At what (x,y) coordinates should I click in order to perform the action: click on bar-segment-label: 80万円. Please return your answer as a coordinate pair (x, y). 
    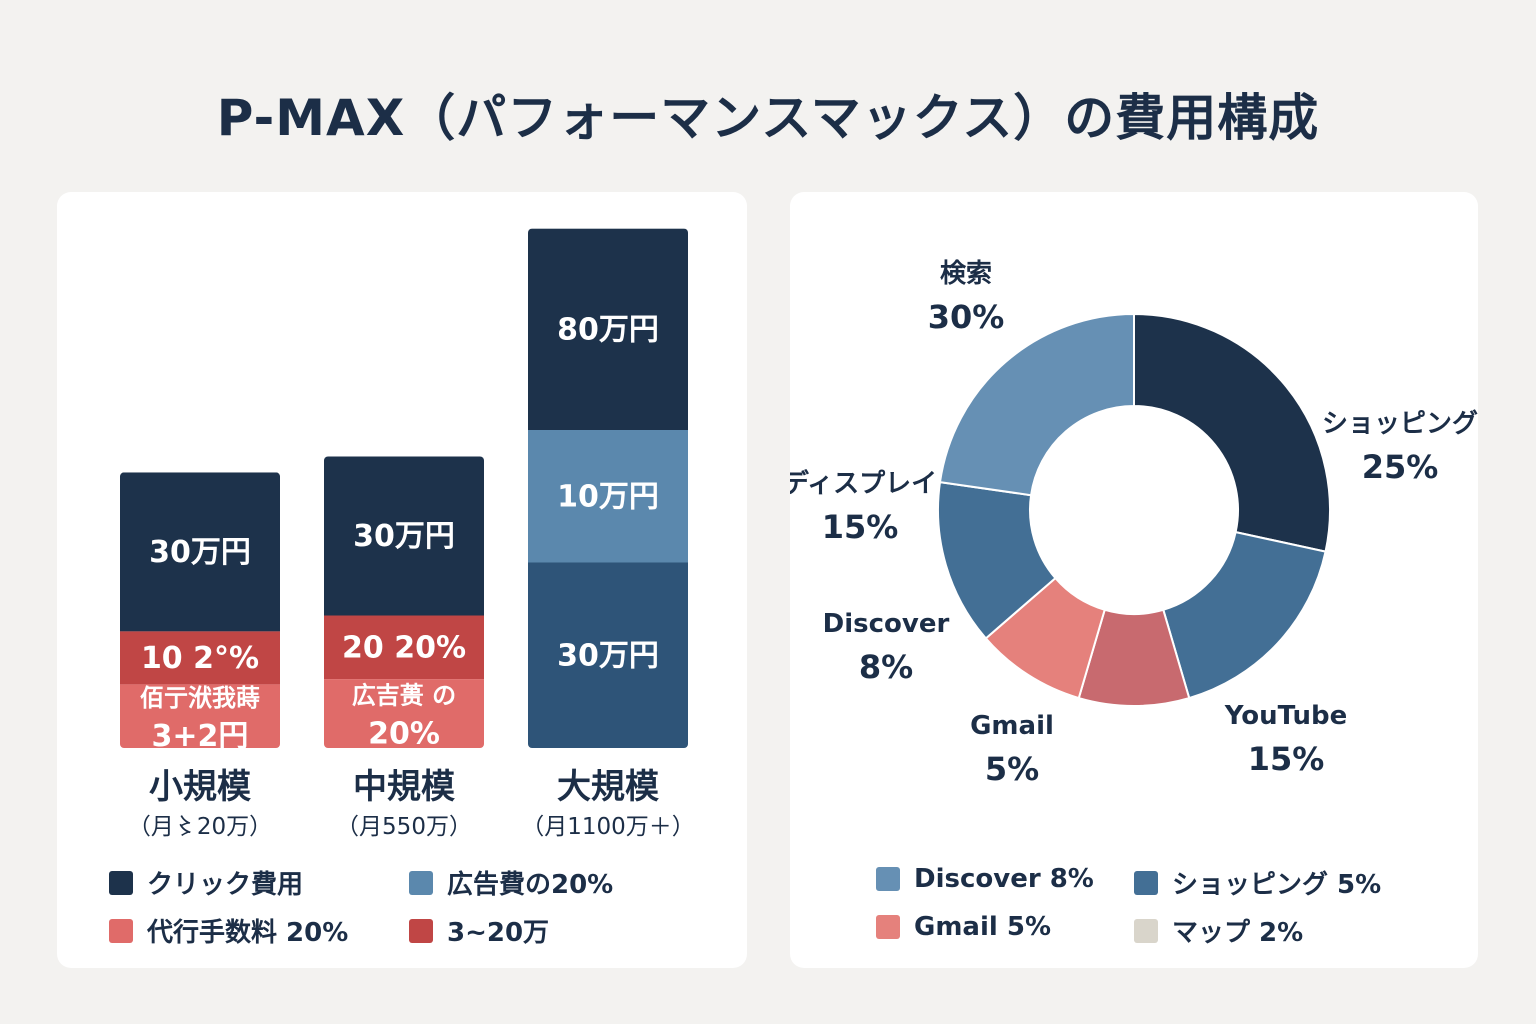
    Looking at the image, I should click on (608, 329).